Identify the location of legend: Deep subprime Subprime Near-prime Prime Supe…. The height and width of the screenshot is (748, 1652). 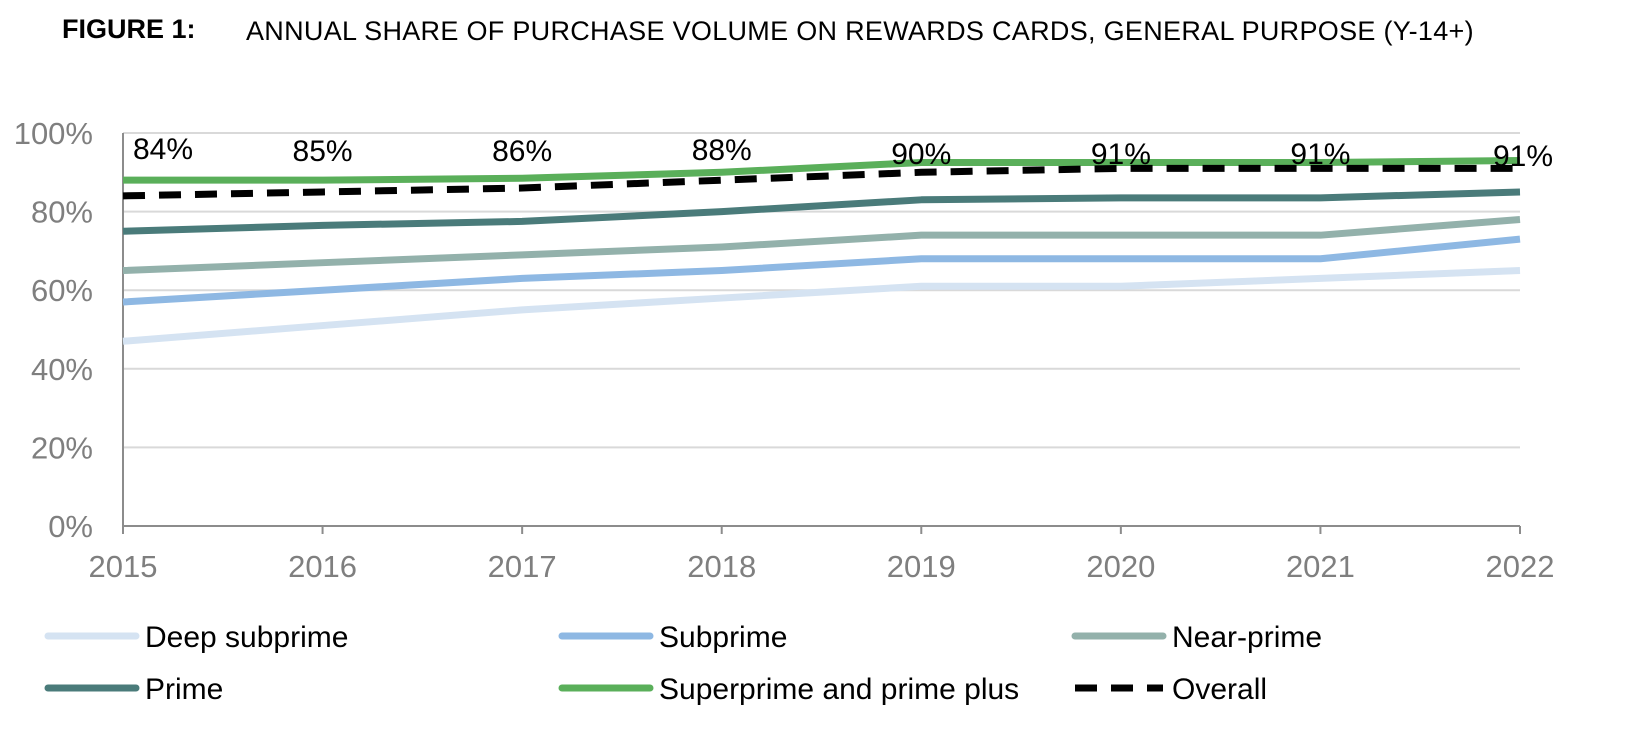
(683, 663).